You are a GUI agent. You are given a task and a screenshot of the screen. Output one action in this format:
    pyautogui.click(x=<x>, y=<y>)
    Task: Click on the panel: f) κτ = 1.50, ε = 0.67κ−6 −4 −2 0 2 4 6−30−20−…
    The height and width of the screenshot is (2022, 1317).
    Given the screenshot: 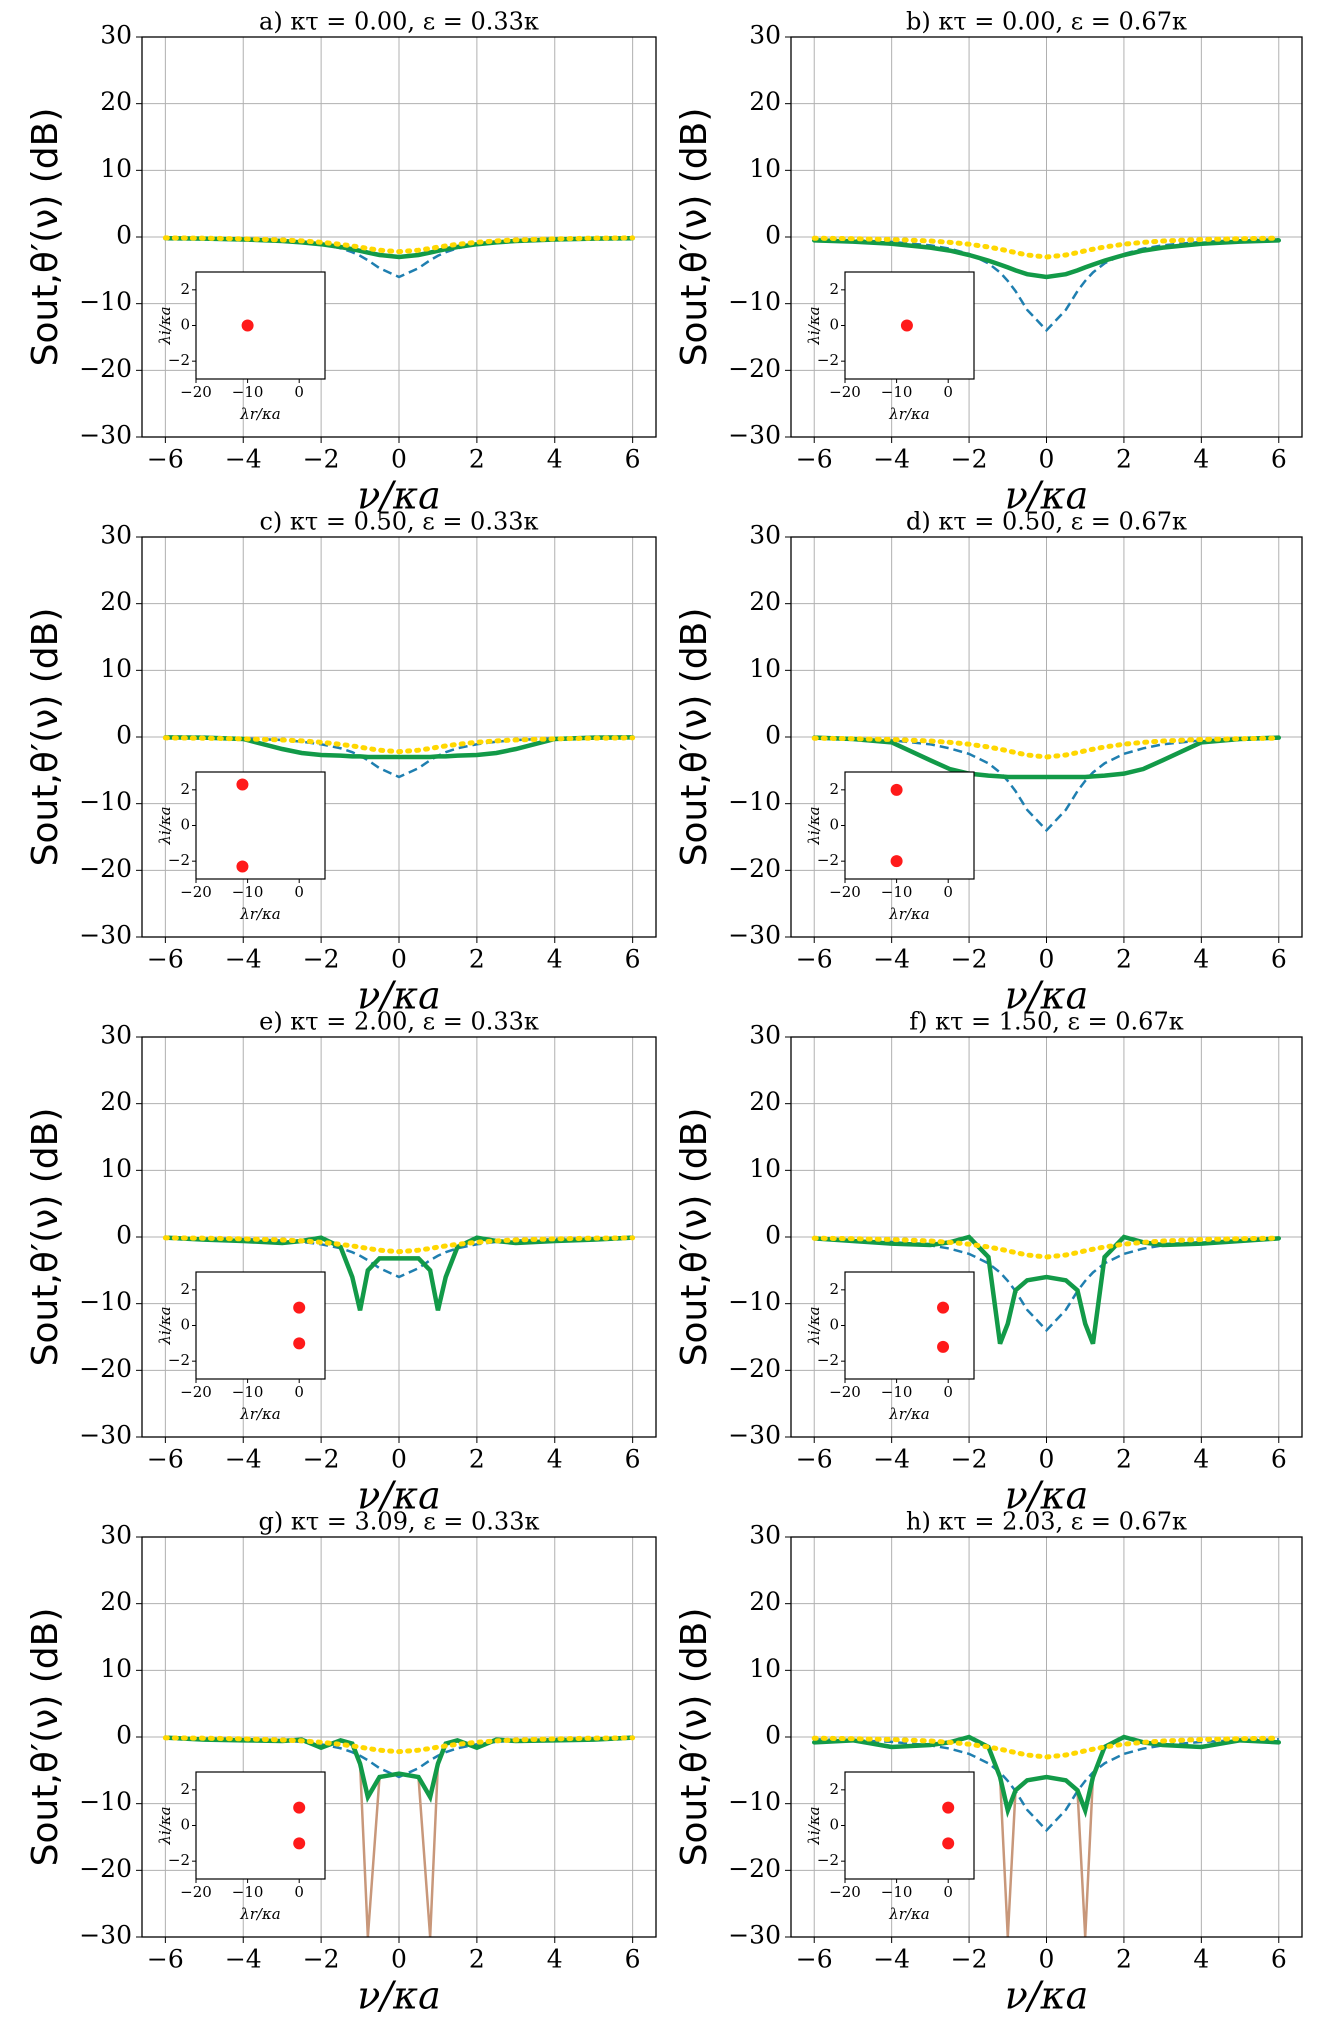 What is the action you would take?
    pyautogui.click(x=988, y=1263)
    